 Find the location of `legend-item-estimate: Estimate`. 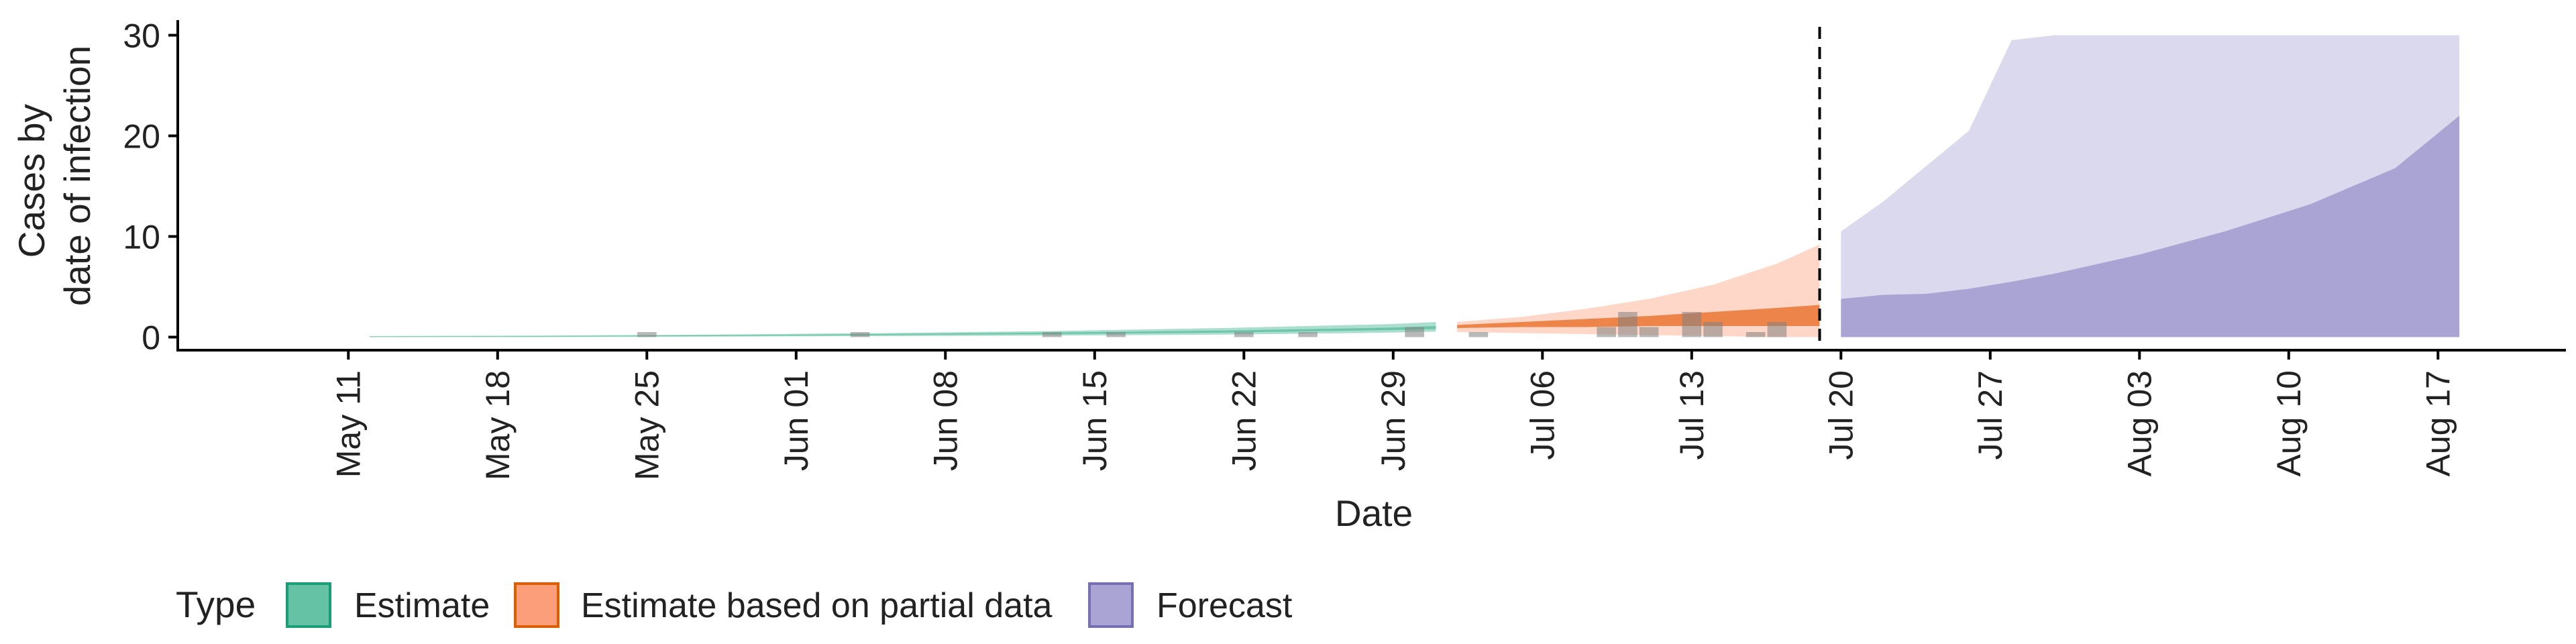

legend-item-estimate: Estimate is located at coordinates (388, 605).